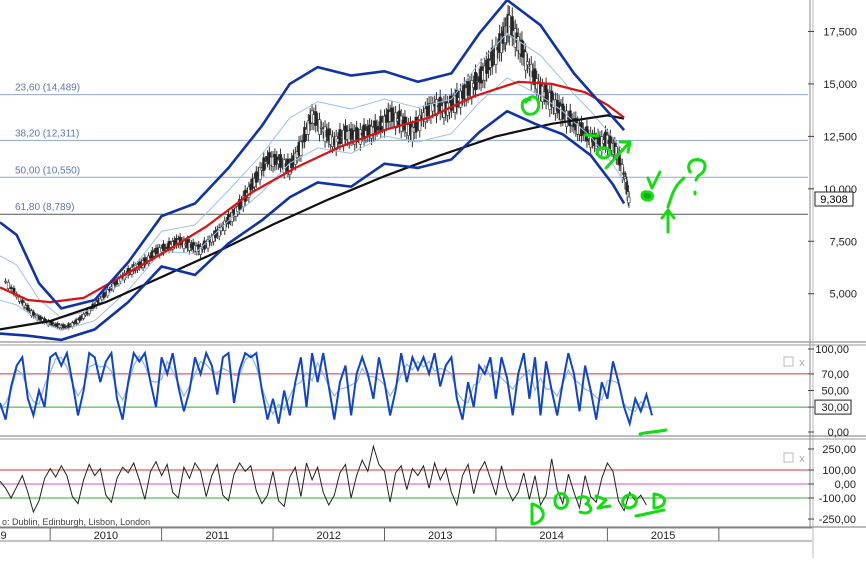 Image resolution: width=866 pixels, height=563 pixels. I want to click on momentum-tick-label: 100,00, so click(839, 471).